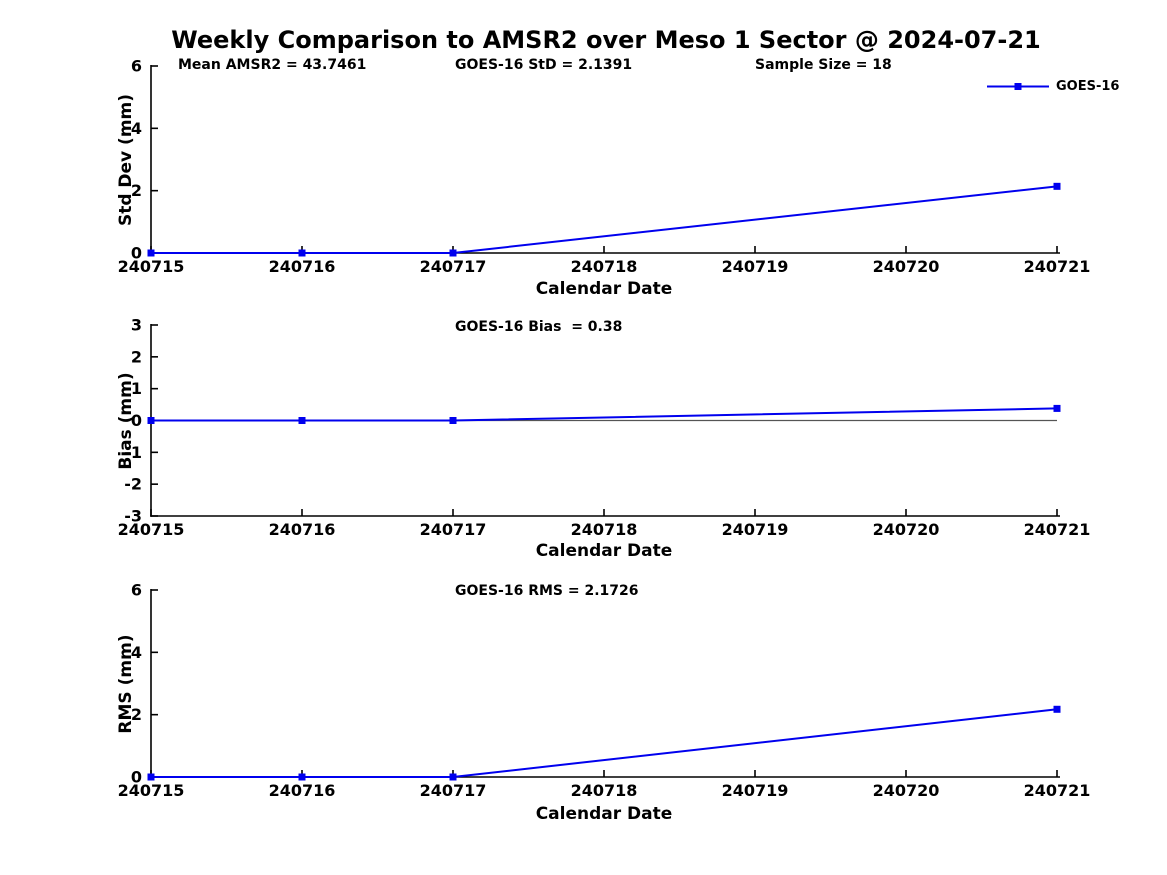  Describe the element at coordinates (1088, 86) in the screenshot. I see `legend-label: GOES-16` at that location.